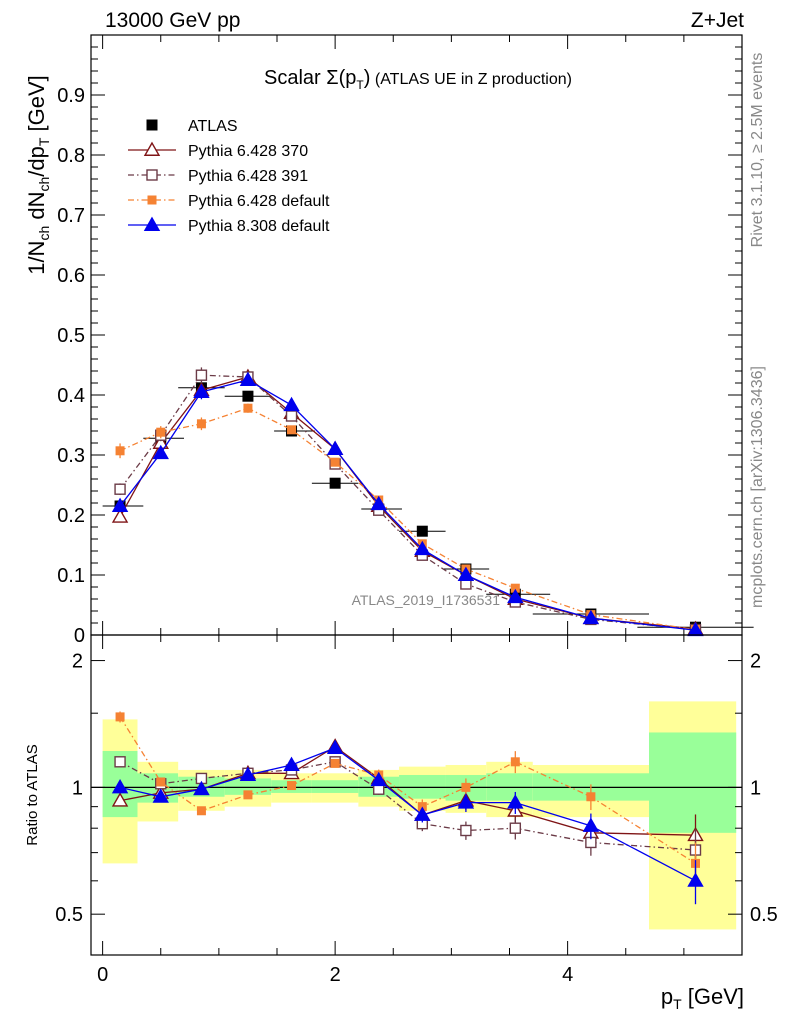  Describe the element at coordinates (152, 175) in the screenshot. I see `legend-marker-p391` at that location.